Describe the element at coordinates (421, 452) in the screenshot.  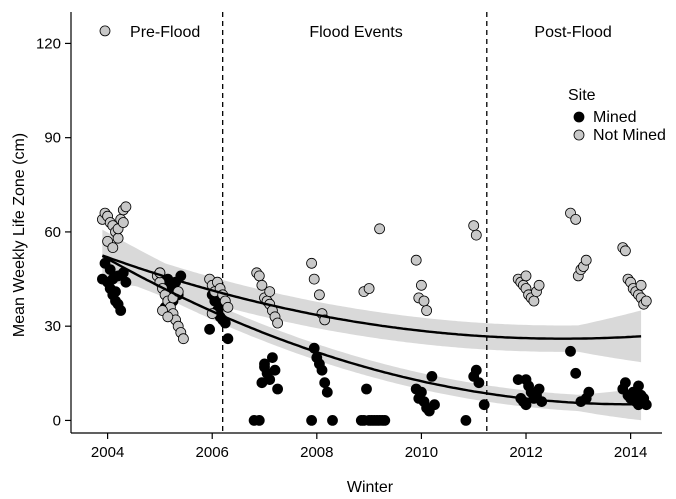
I see `x-tick-label: 2010` at that location.